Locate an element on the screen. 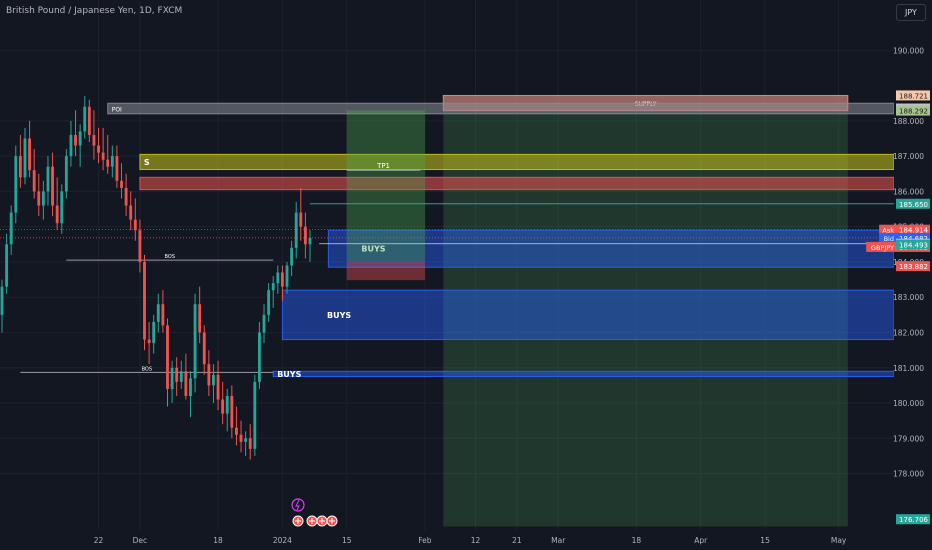 The width and height of the screenshot is (932, 550). long-position-tool is located at coordinates (385, 195).